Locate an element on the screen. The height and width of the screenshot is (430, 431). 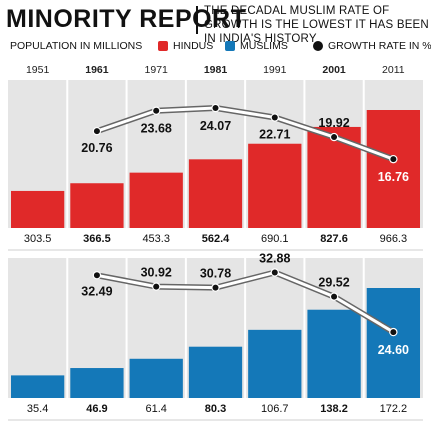
year-tick-label: 1991 is located at coordinates (275, 70).